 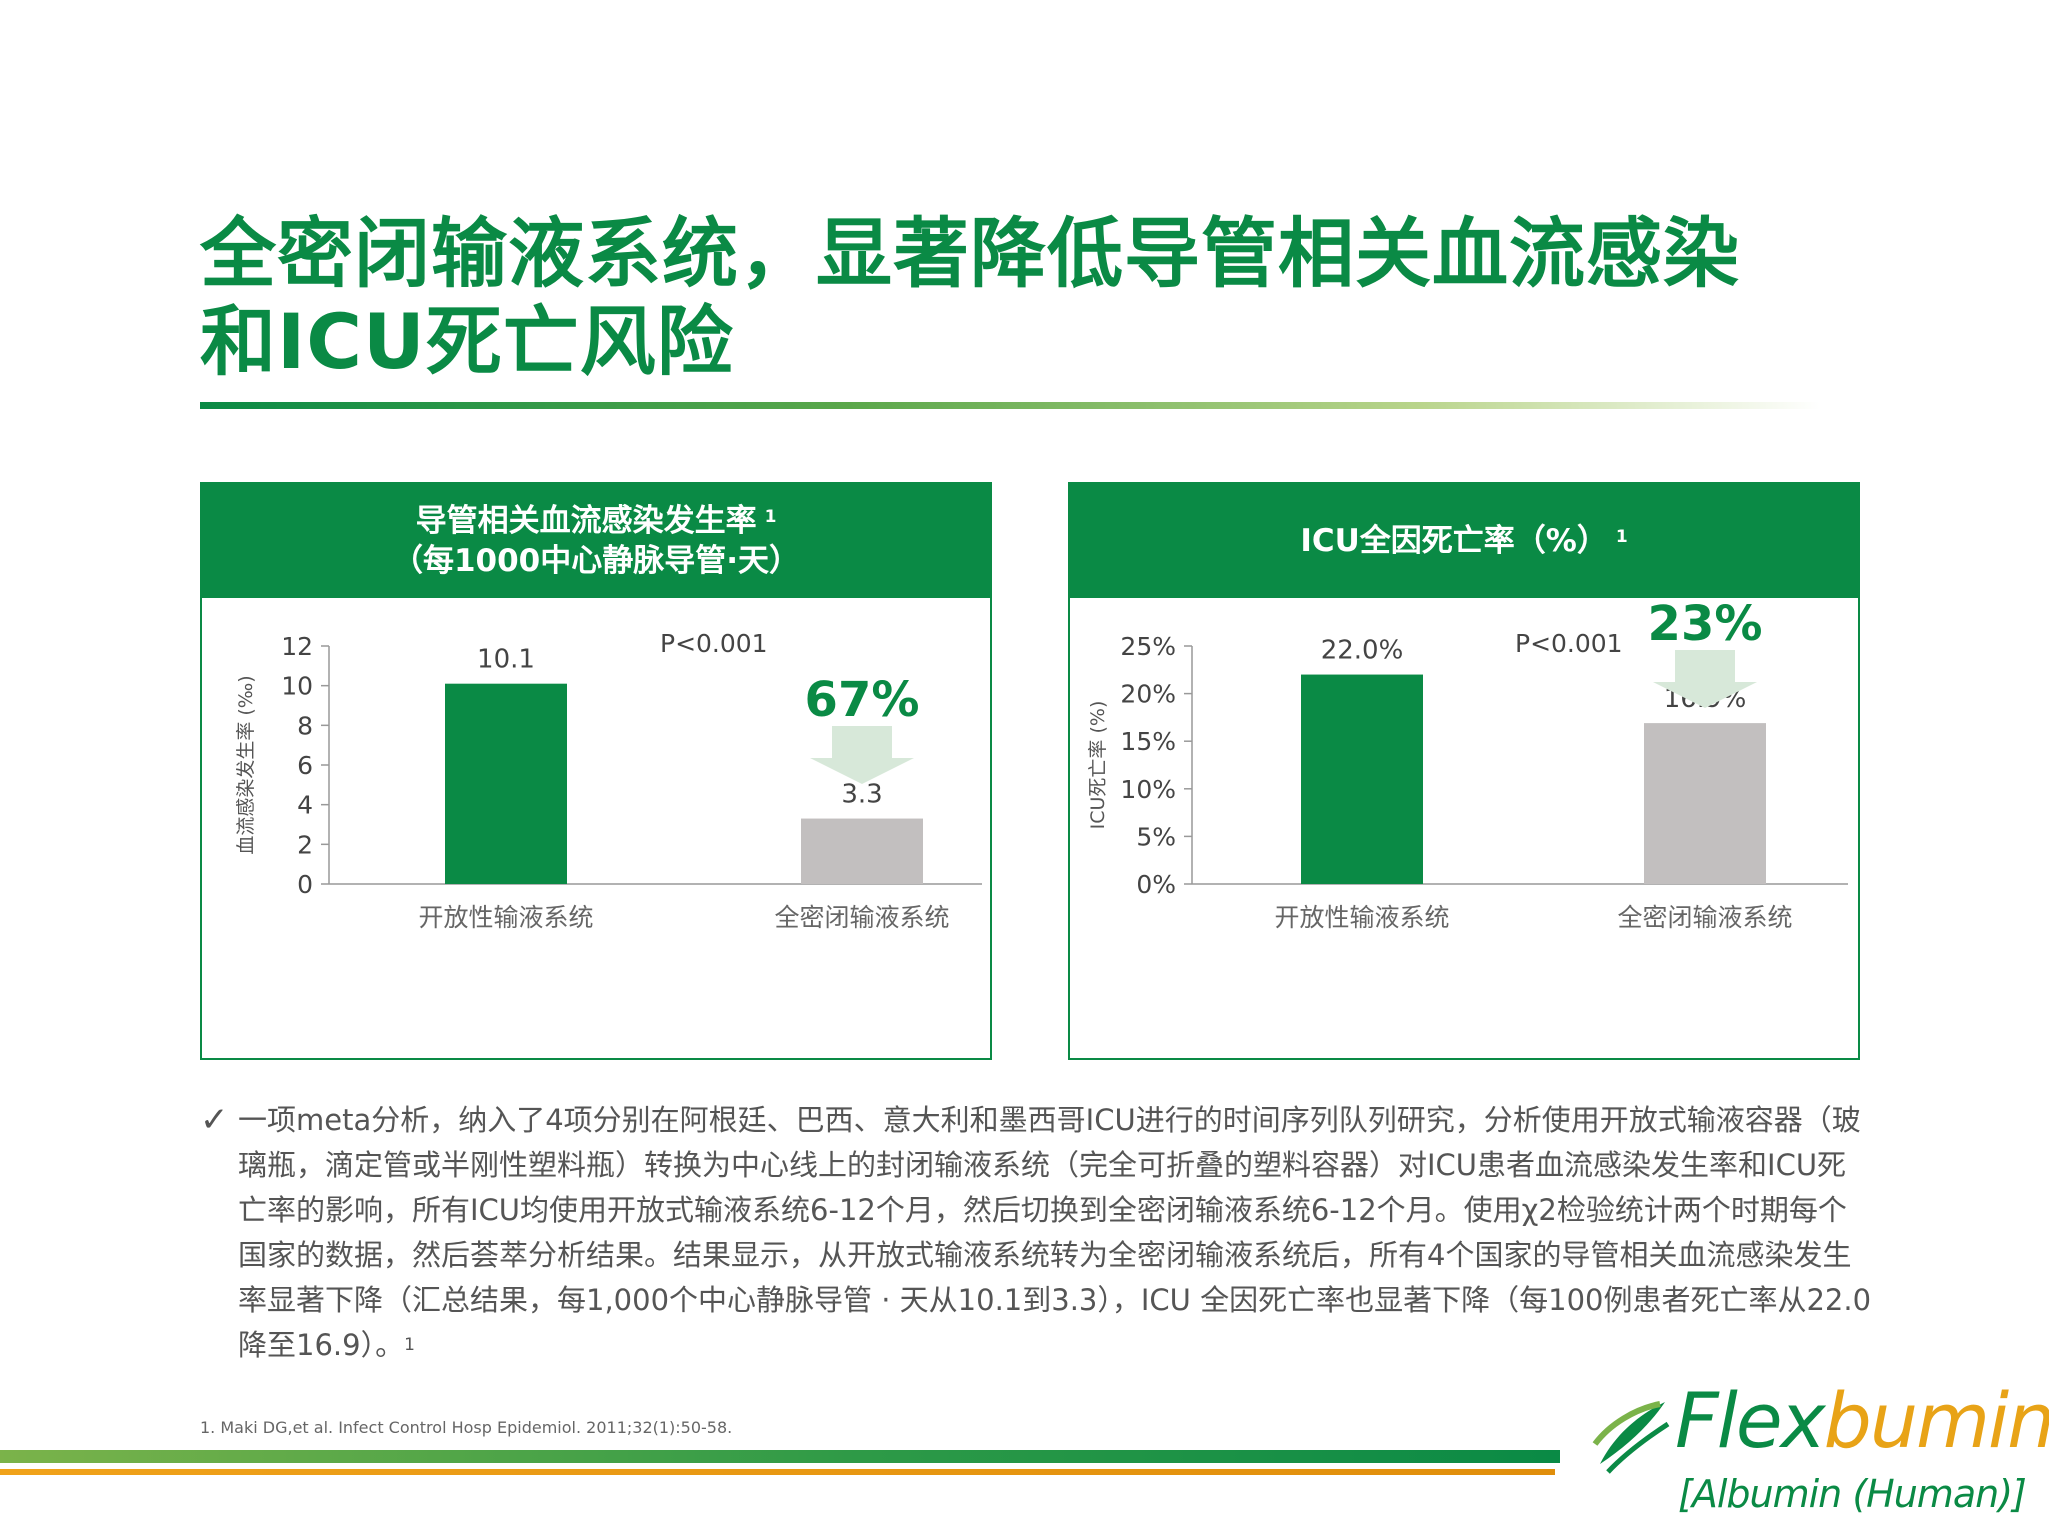 What do you see at coordinates (297, 646) in the screenshot?
I see `y-tick-label: 12` at bounding box center [297, 646].